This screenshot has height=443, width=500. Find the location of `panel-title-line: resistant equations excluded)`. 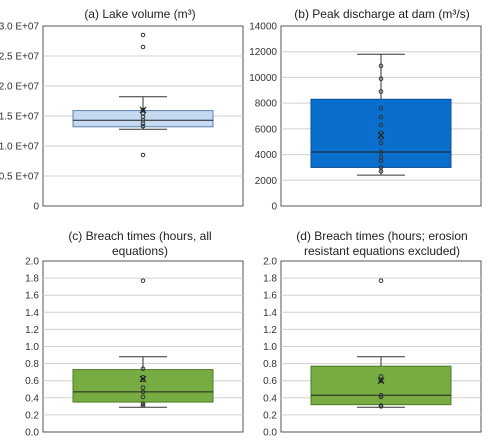

panel-title-line: resistant equations excluded) is located at coordinates (382, 251).